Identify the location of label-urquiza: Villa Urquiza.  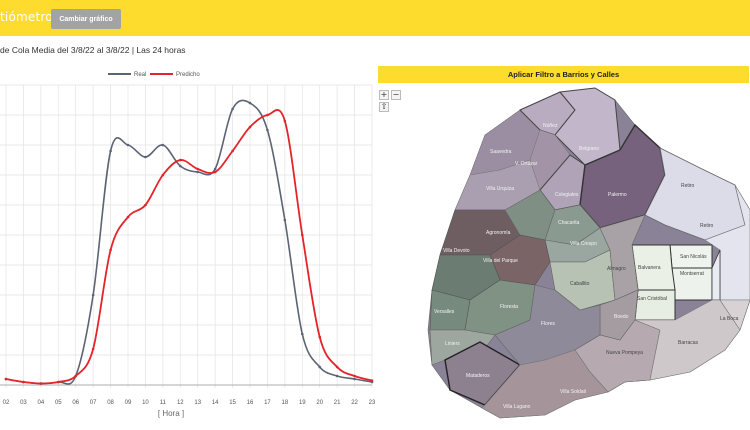
(500, 189).